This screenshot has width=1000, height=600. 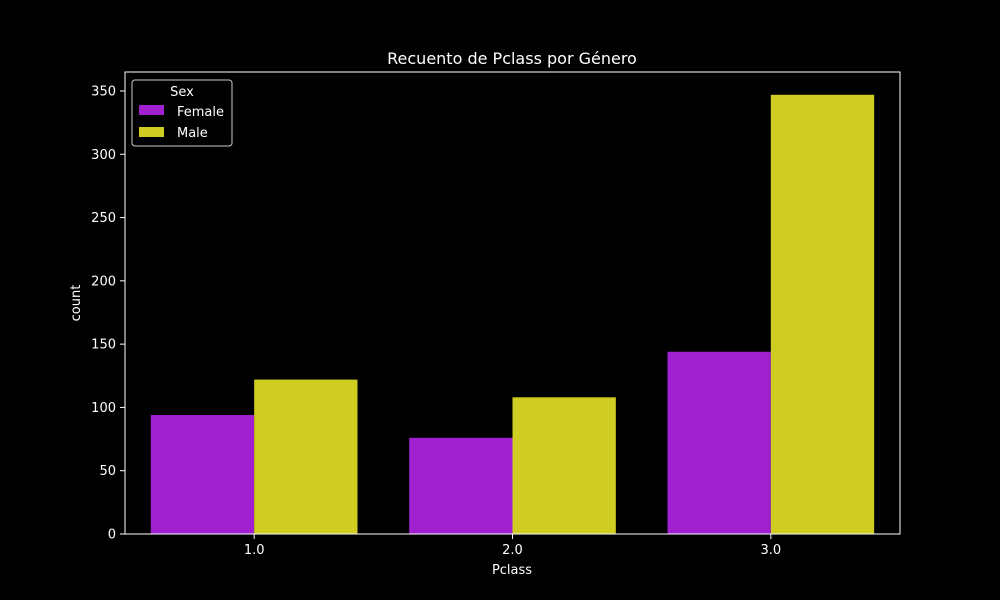 I want to click on y-tick-label: 0, so click(x=112, y=535).